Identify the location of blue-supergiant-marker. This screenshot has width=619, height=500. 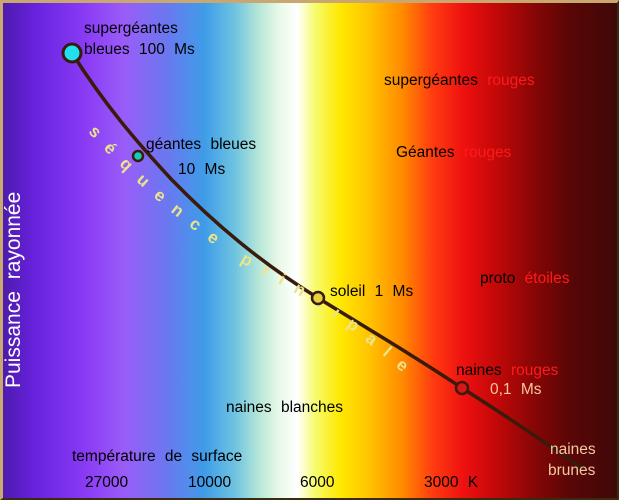
(72, 53).